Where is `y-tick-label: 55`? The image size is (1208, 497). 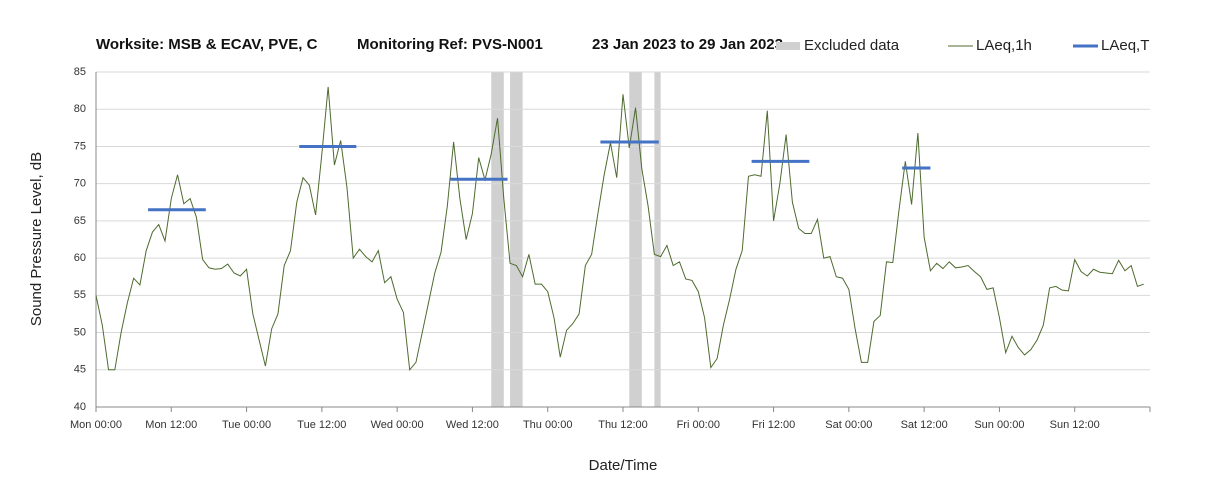 y-tick-label: 55 is located at coordinates (80, 295).